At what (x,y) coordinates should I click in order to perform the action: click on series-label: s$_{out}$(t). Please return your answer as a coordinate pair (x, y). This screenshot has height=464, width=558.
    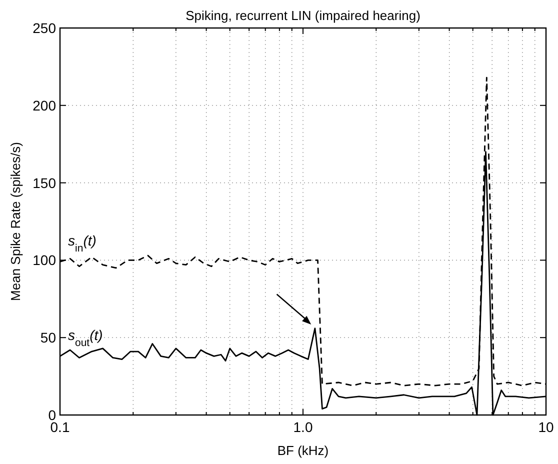
    Looking at the image, I should click on (85, 338).